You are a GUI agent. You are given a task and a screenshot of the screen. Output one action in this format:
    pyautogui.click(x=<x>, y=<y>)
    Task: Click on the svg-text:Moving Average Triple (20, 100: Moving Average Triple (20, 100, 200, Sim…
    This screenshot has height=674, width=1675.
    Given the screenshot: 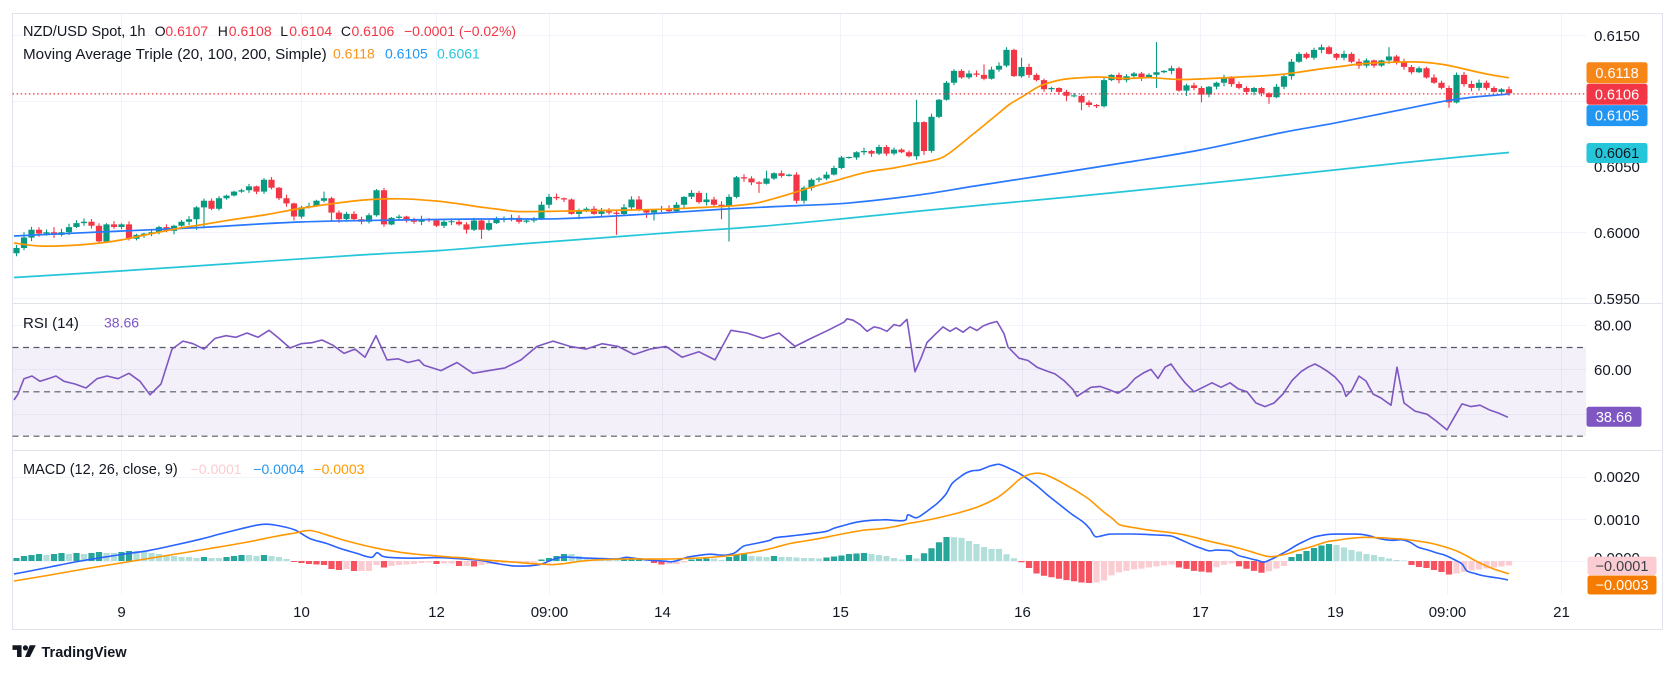 What is the action you would take?
    pyautogui.click(x=175, y=54)
    